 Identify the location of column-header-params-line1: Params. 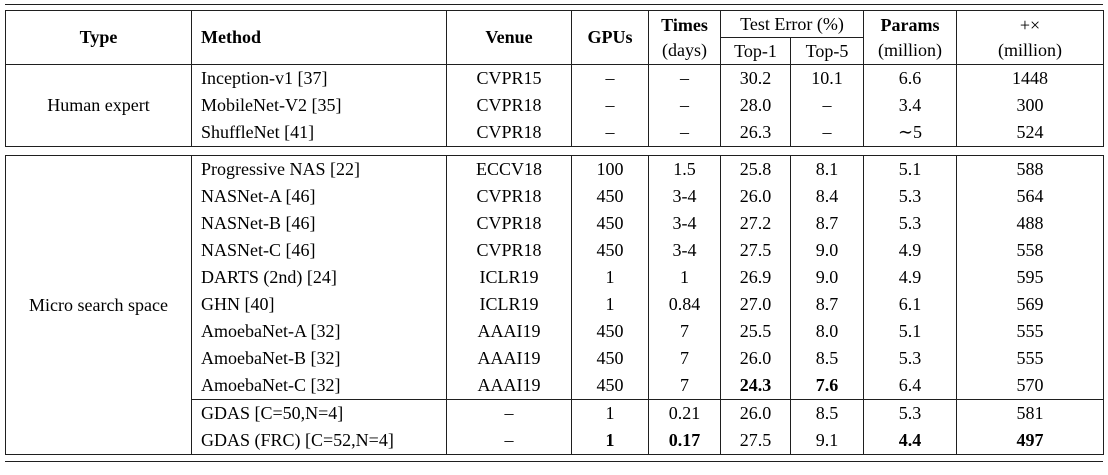
(910, 25).